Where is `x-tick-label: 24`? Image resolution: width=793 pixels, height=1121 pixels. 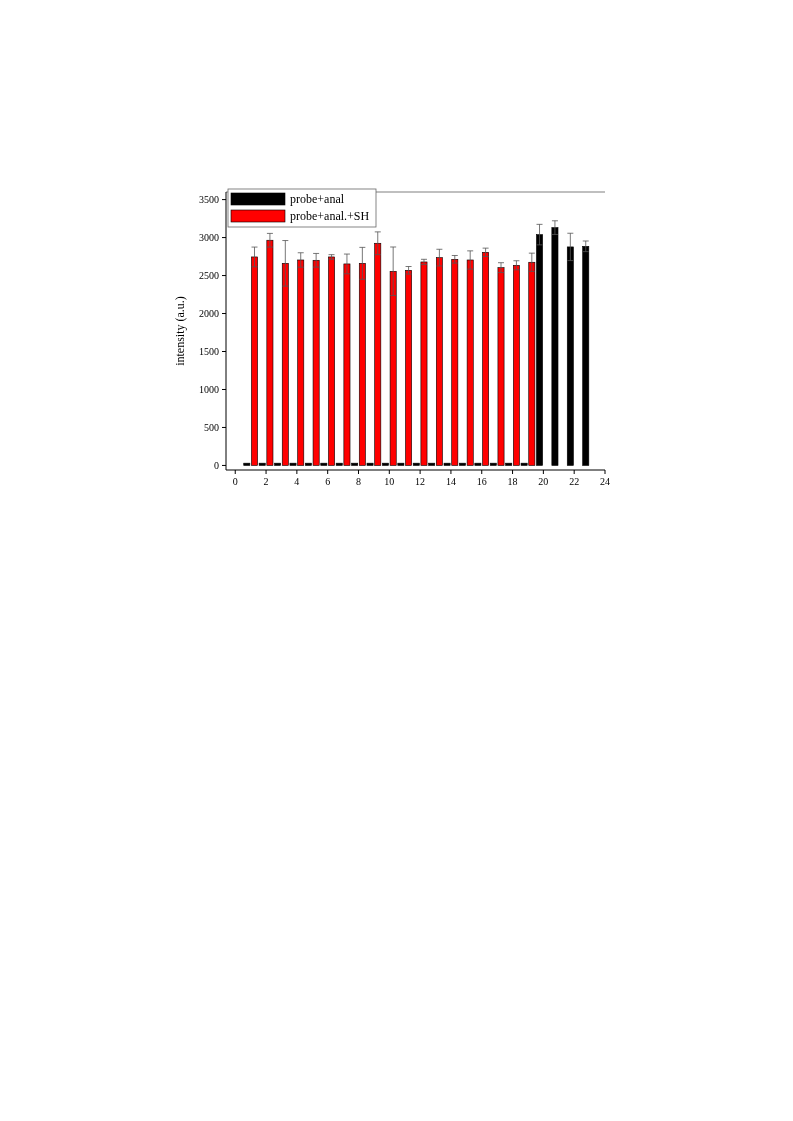 x-tick-label: 24 is located at coordinates (605, 481).